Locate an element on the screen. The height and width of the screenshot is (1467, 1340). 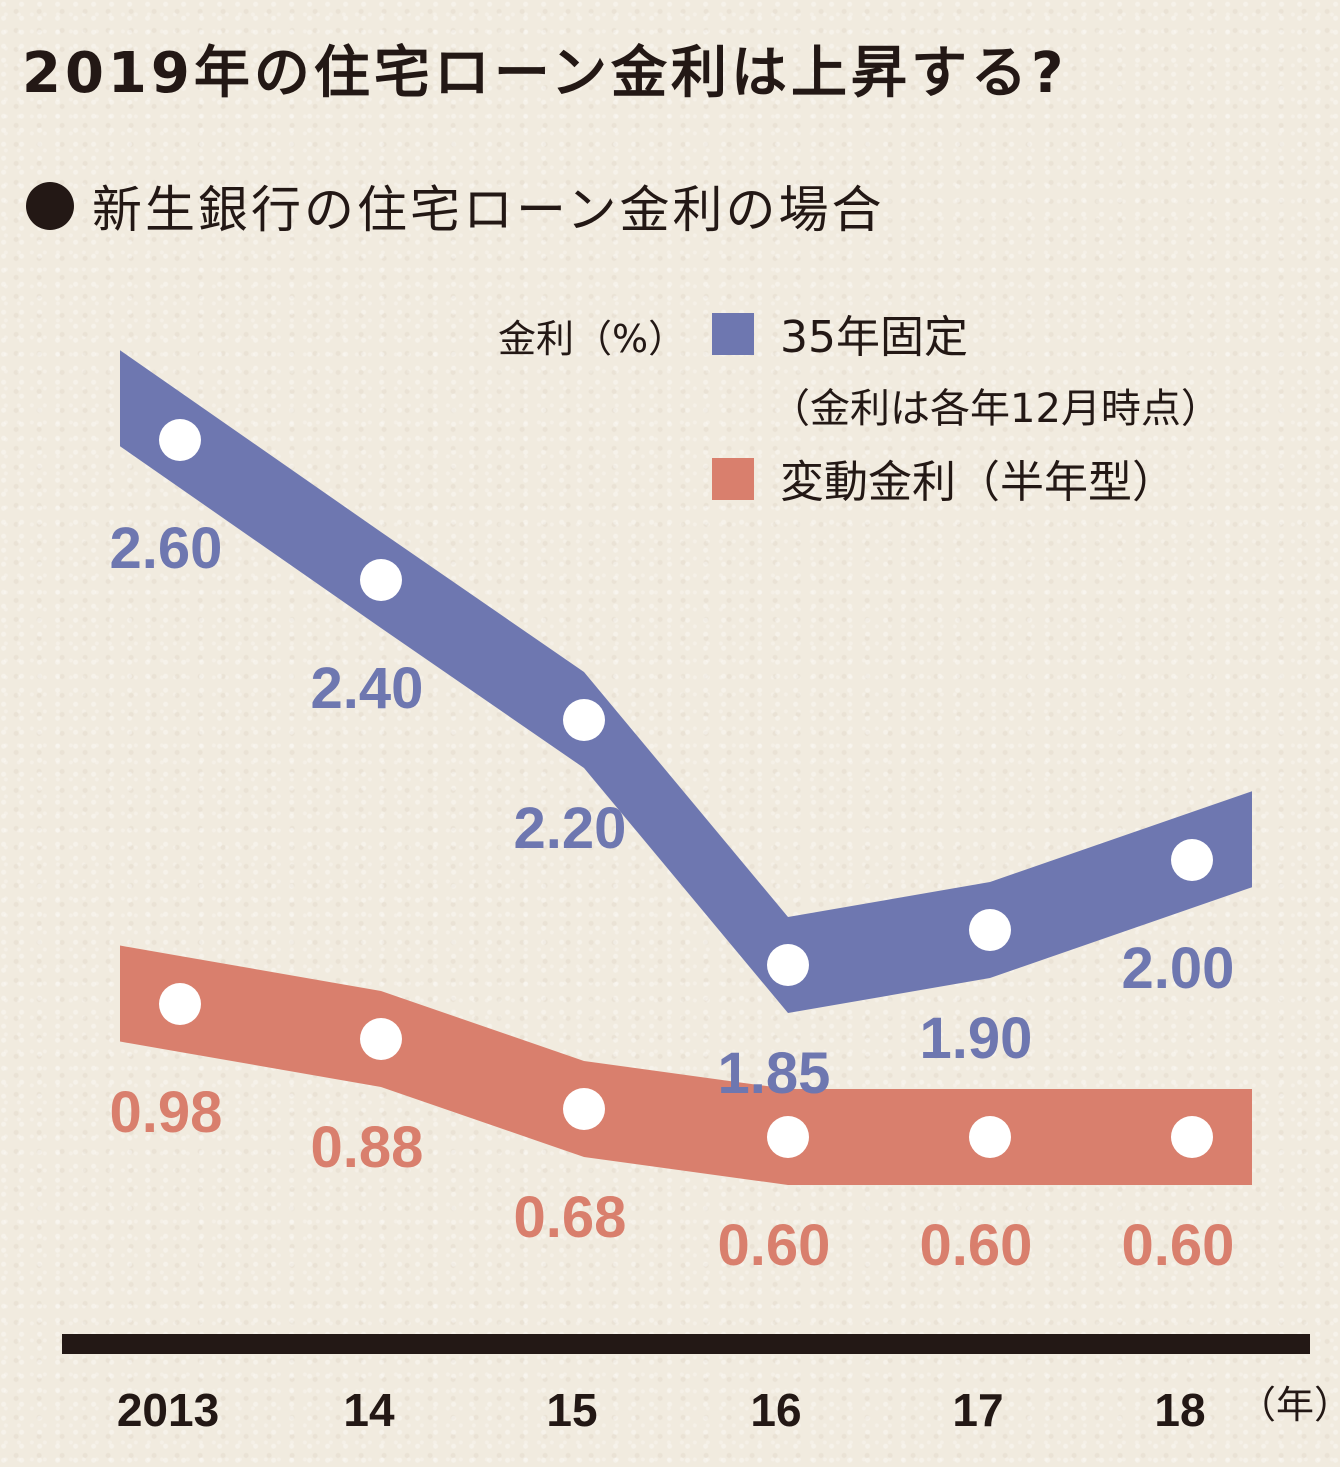
data-label: 2.00 is located at coordinates (1178, 968).